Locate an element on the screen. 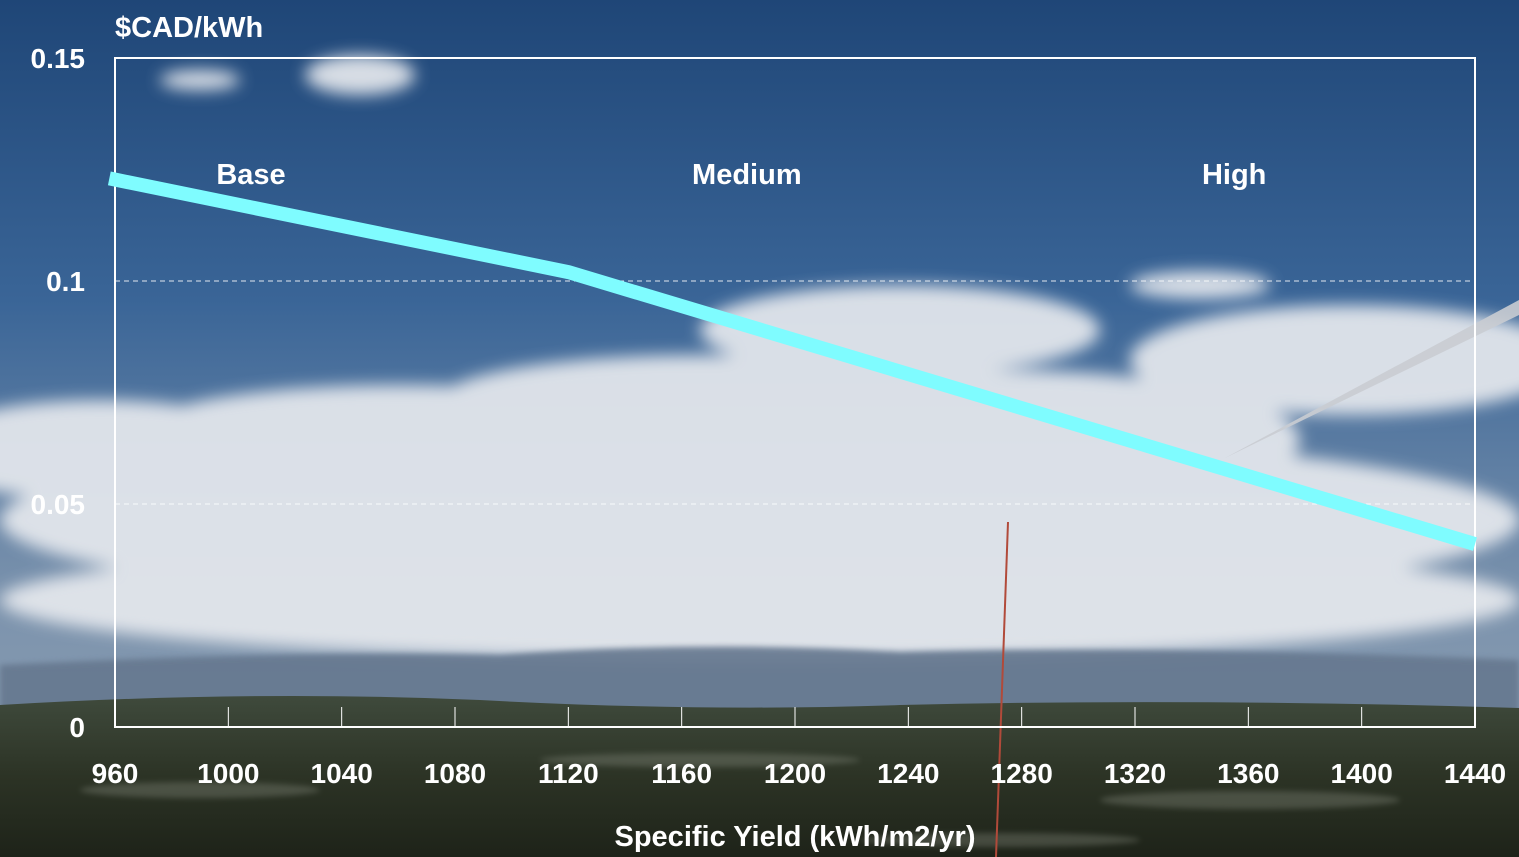 This screenshot has height=857, width=1519. x-tick-label: 1240 is located at coordinates (908, 773).